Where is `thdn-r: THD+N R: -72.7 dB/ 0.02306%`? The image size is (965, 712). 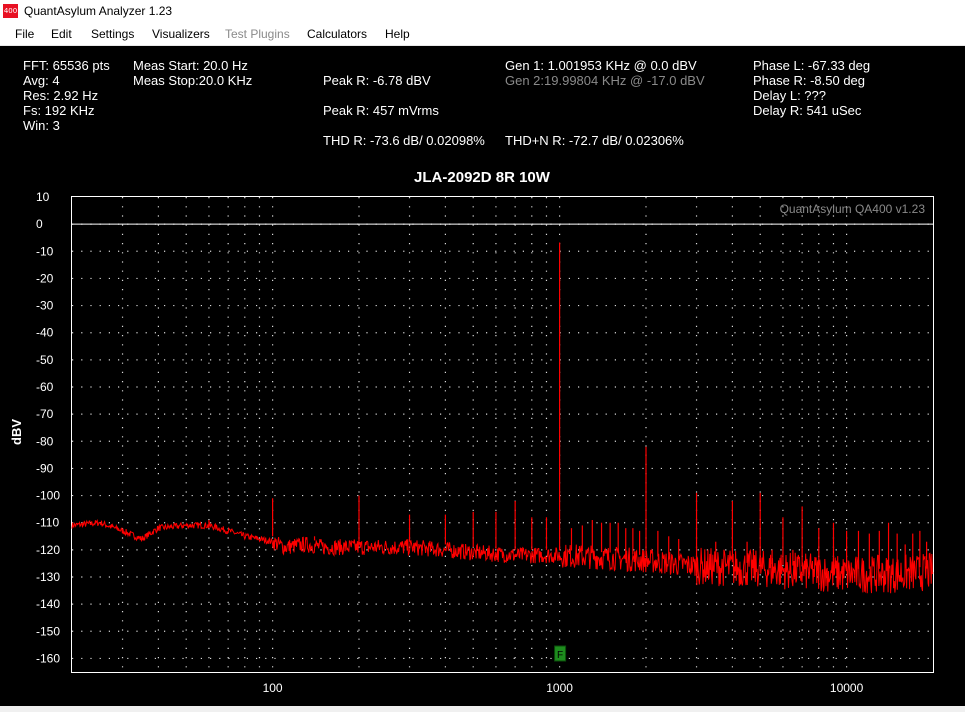
thdn-r: THD+N R: -72.7 dB/ 0.02306% is located at coordinates (594, 140).